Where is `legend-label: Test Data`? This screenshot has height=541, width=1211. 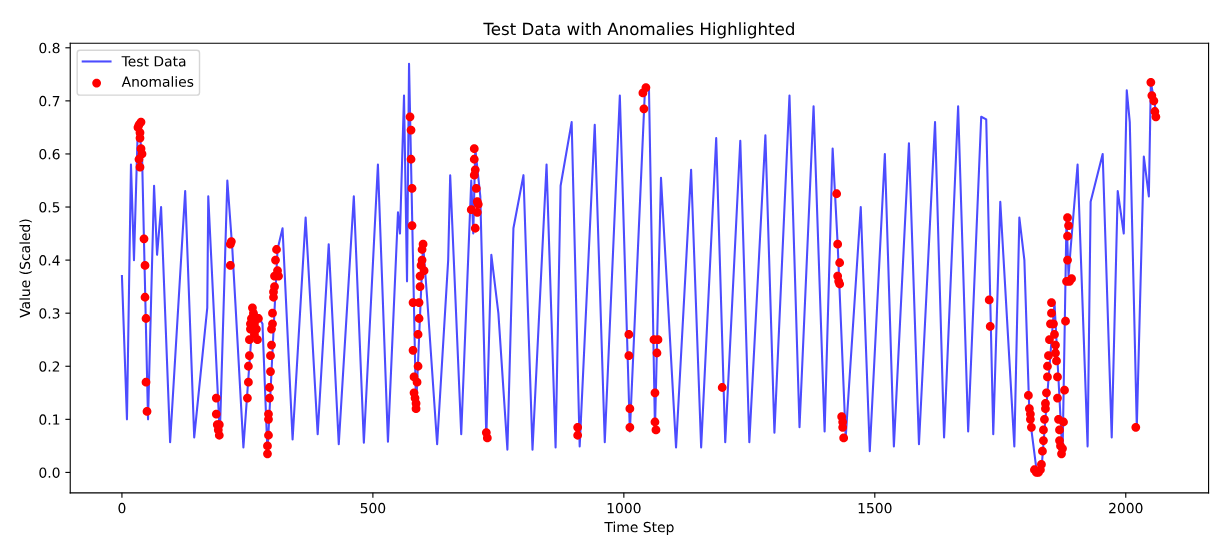
legend-label: Test Data is located at coordinates (153, 61).